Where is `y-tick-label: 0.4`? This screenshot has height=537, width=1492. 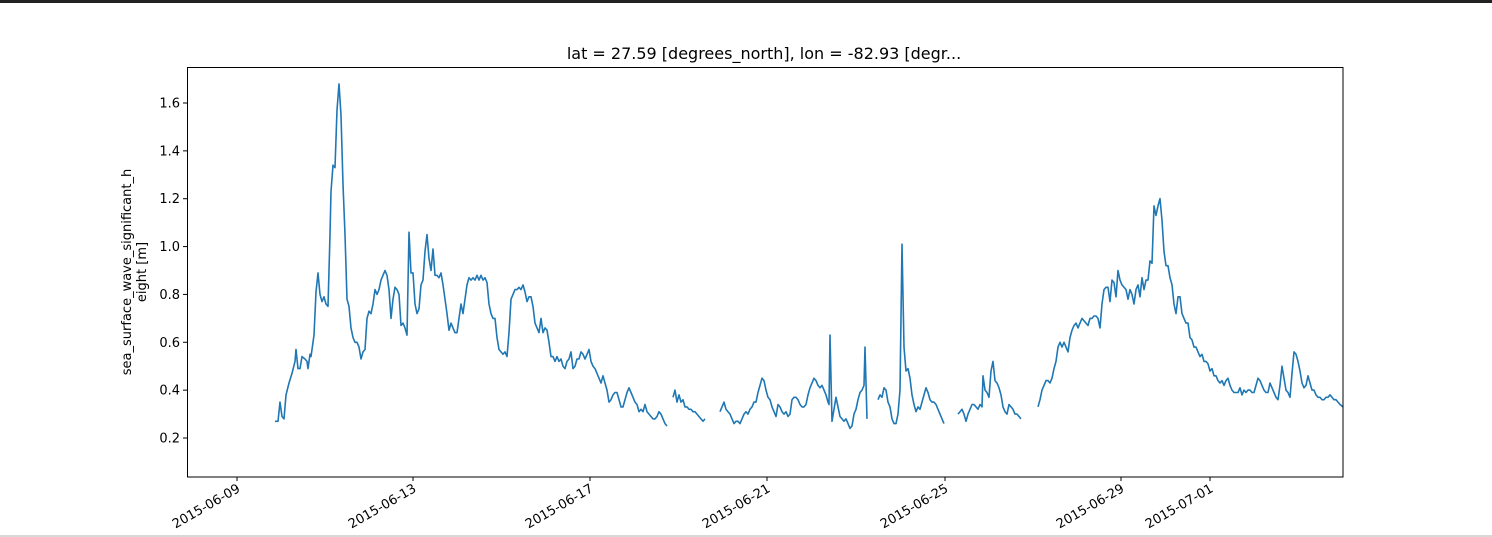 y-tick-label: 0.4 is located at coordinates (169, 391).